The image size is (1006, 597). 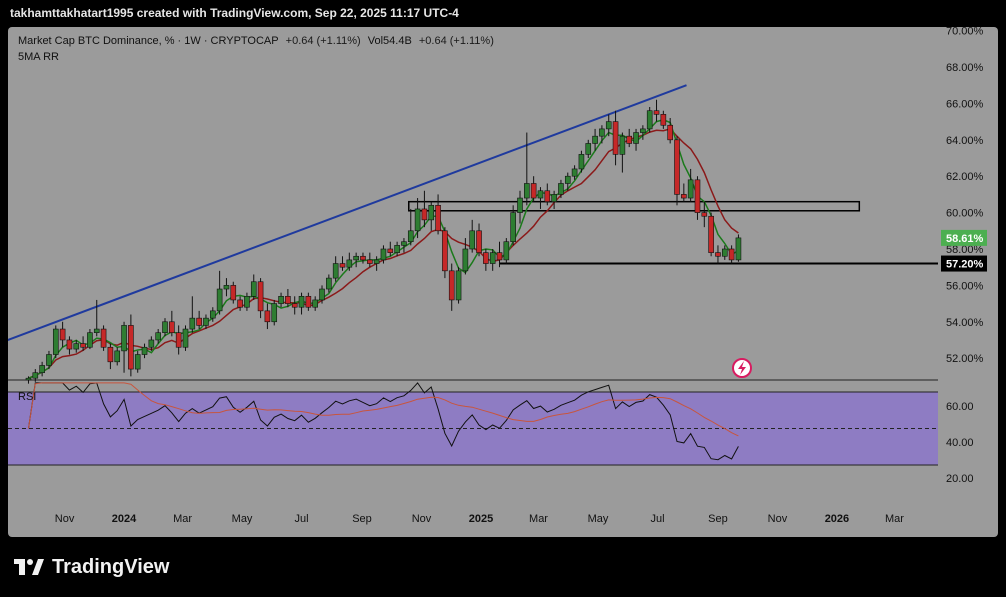 I want to click on price-axis-tick-label: 54.00%, so click(x=965, y=323).